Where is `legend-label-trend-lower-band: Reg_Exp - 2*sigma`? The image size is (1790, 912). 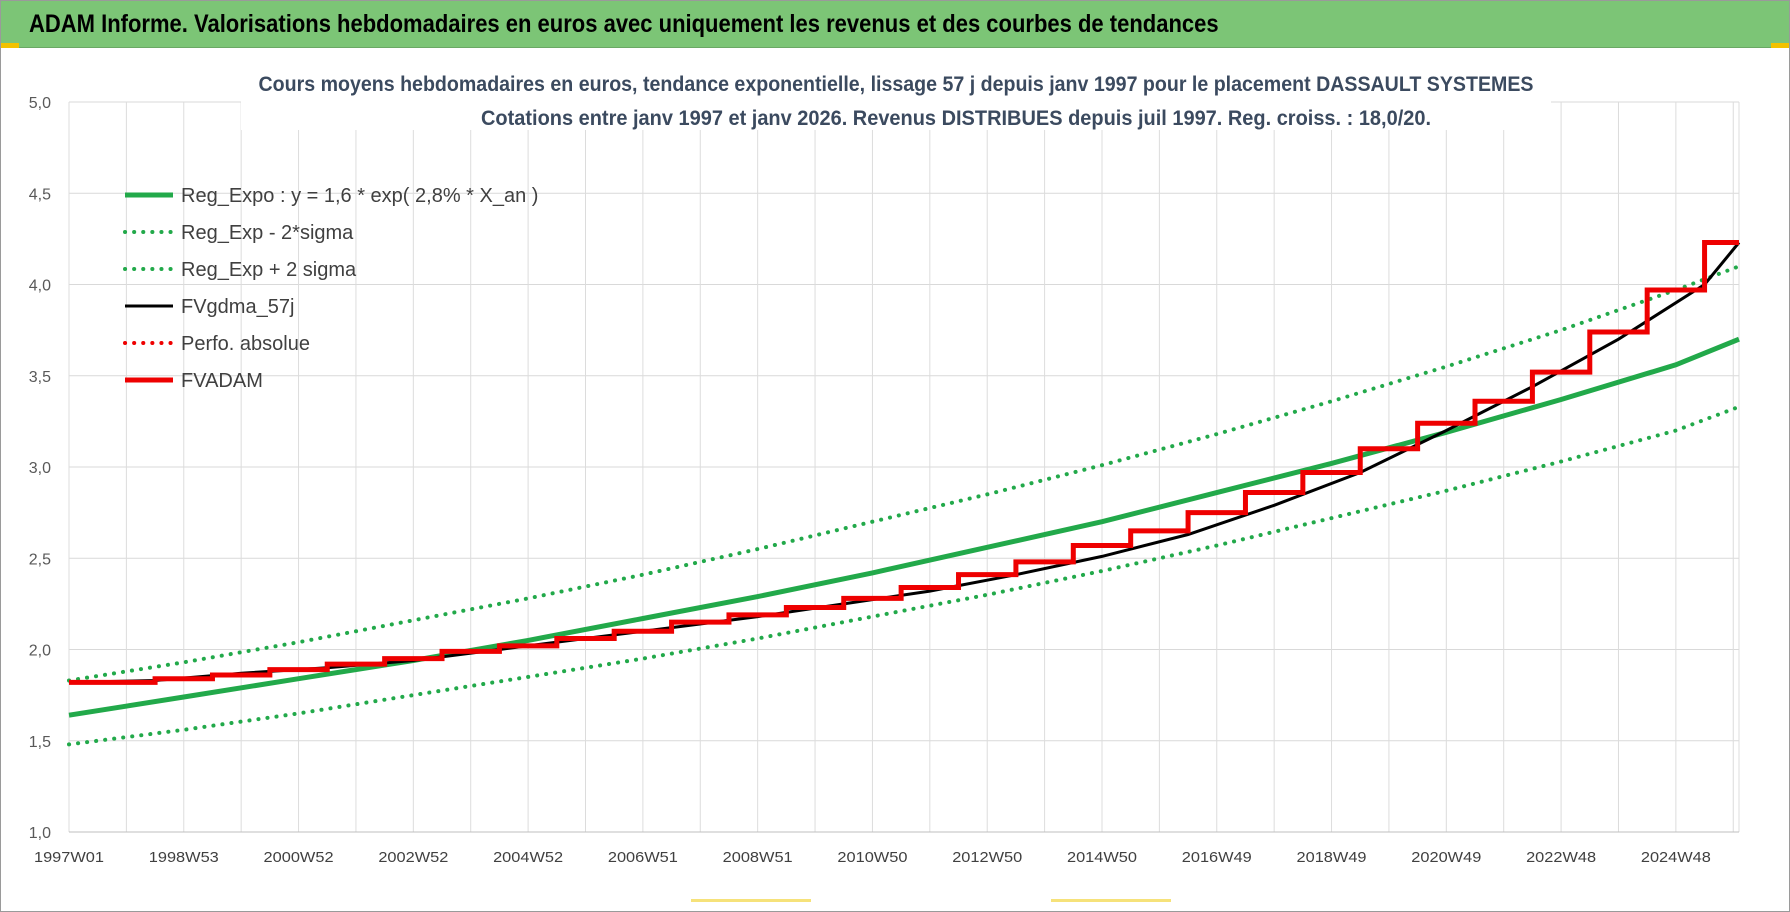 legend-label-trend-lower-band: Reg_Exp - 2*sigma is located at coordinates (267, 233).